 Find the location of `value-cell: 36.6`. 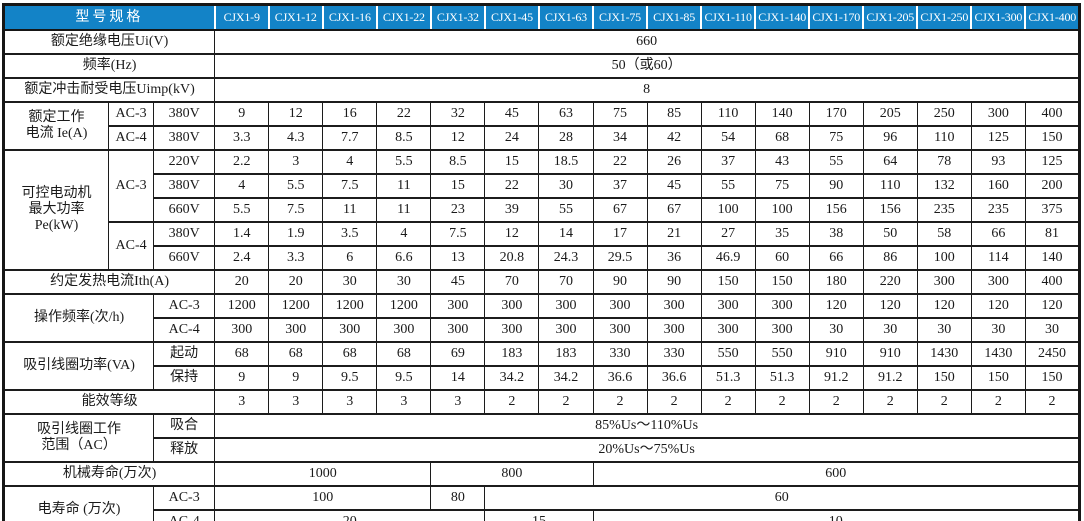

value-cell: 36.6 is located at coordinates (674, 378).